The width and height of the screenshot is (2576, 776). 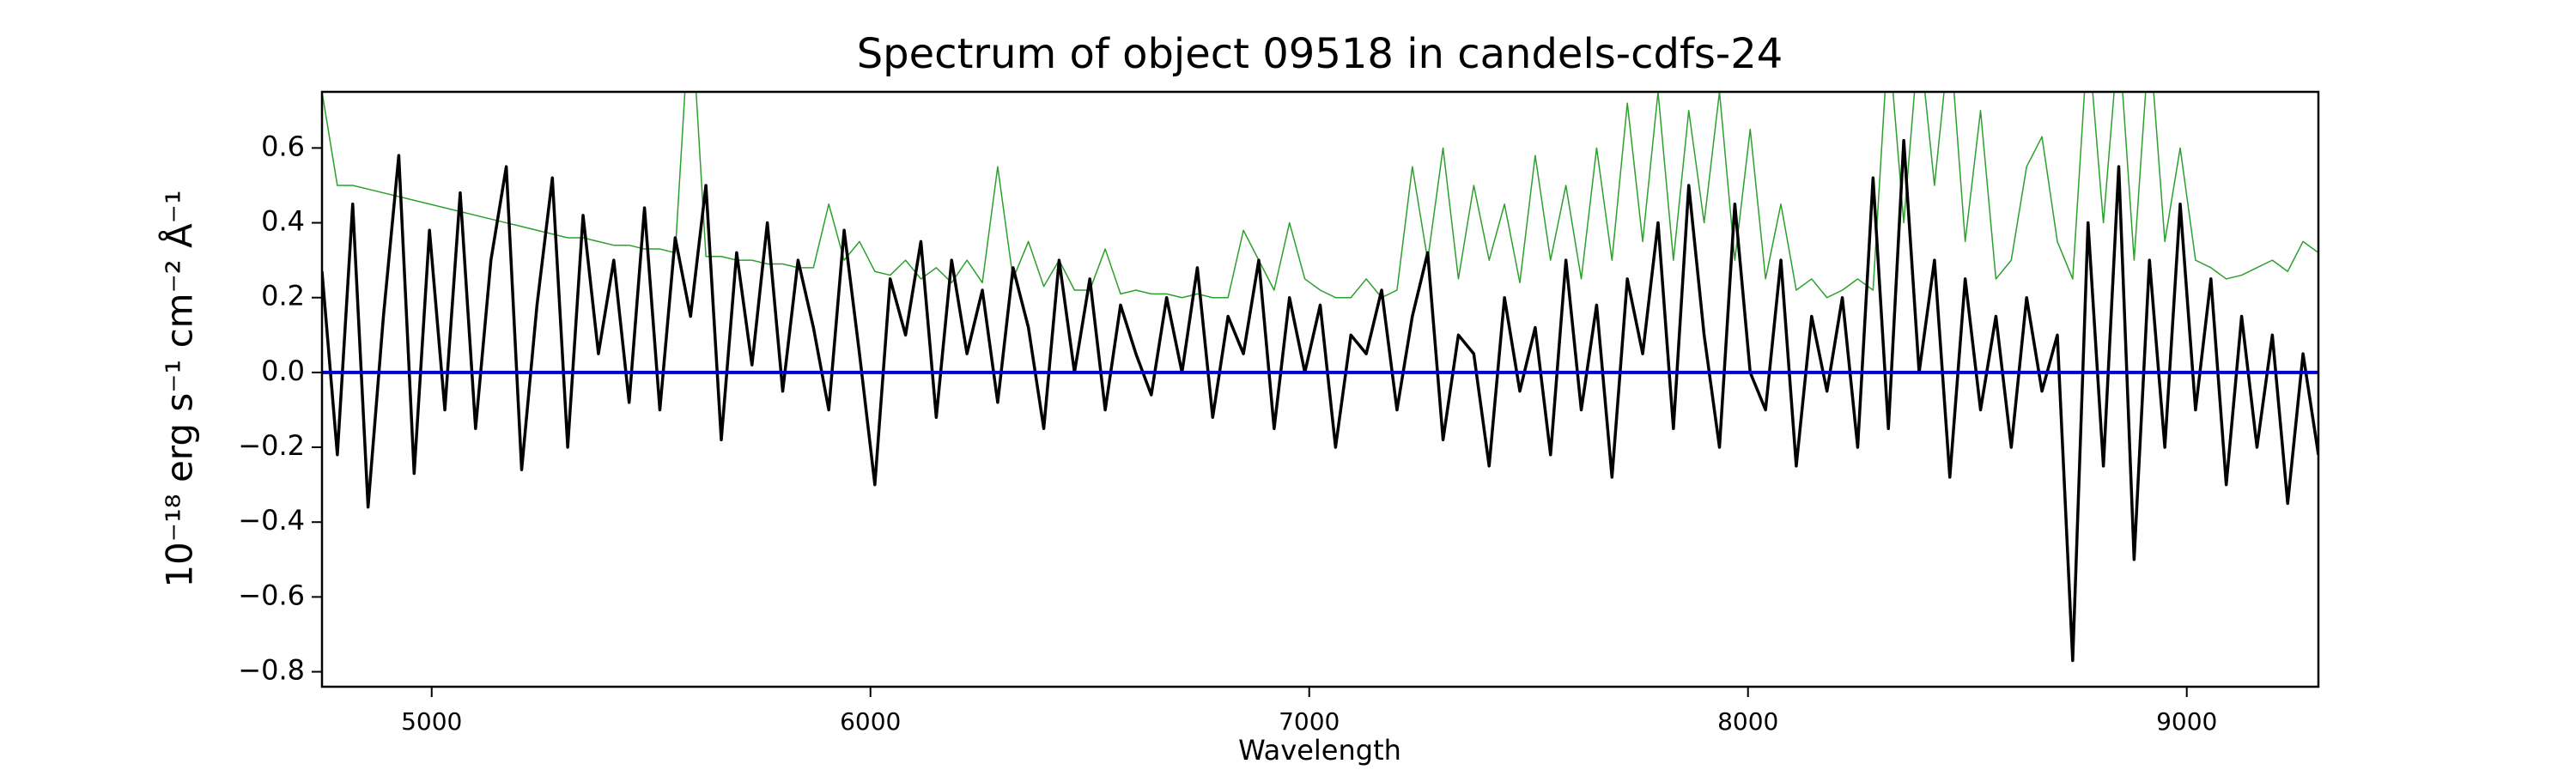 What do you see at coordinates (1309, 721) in the screenshot?
I see `x-tick-label: 7000` at bounding box center [1309, 721].